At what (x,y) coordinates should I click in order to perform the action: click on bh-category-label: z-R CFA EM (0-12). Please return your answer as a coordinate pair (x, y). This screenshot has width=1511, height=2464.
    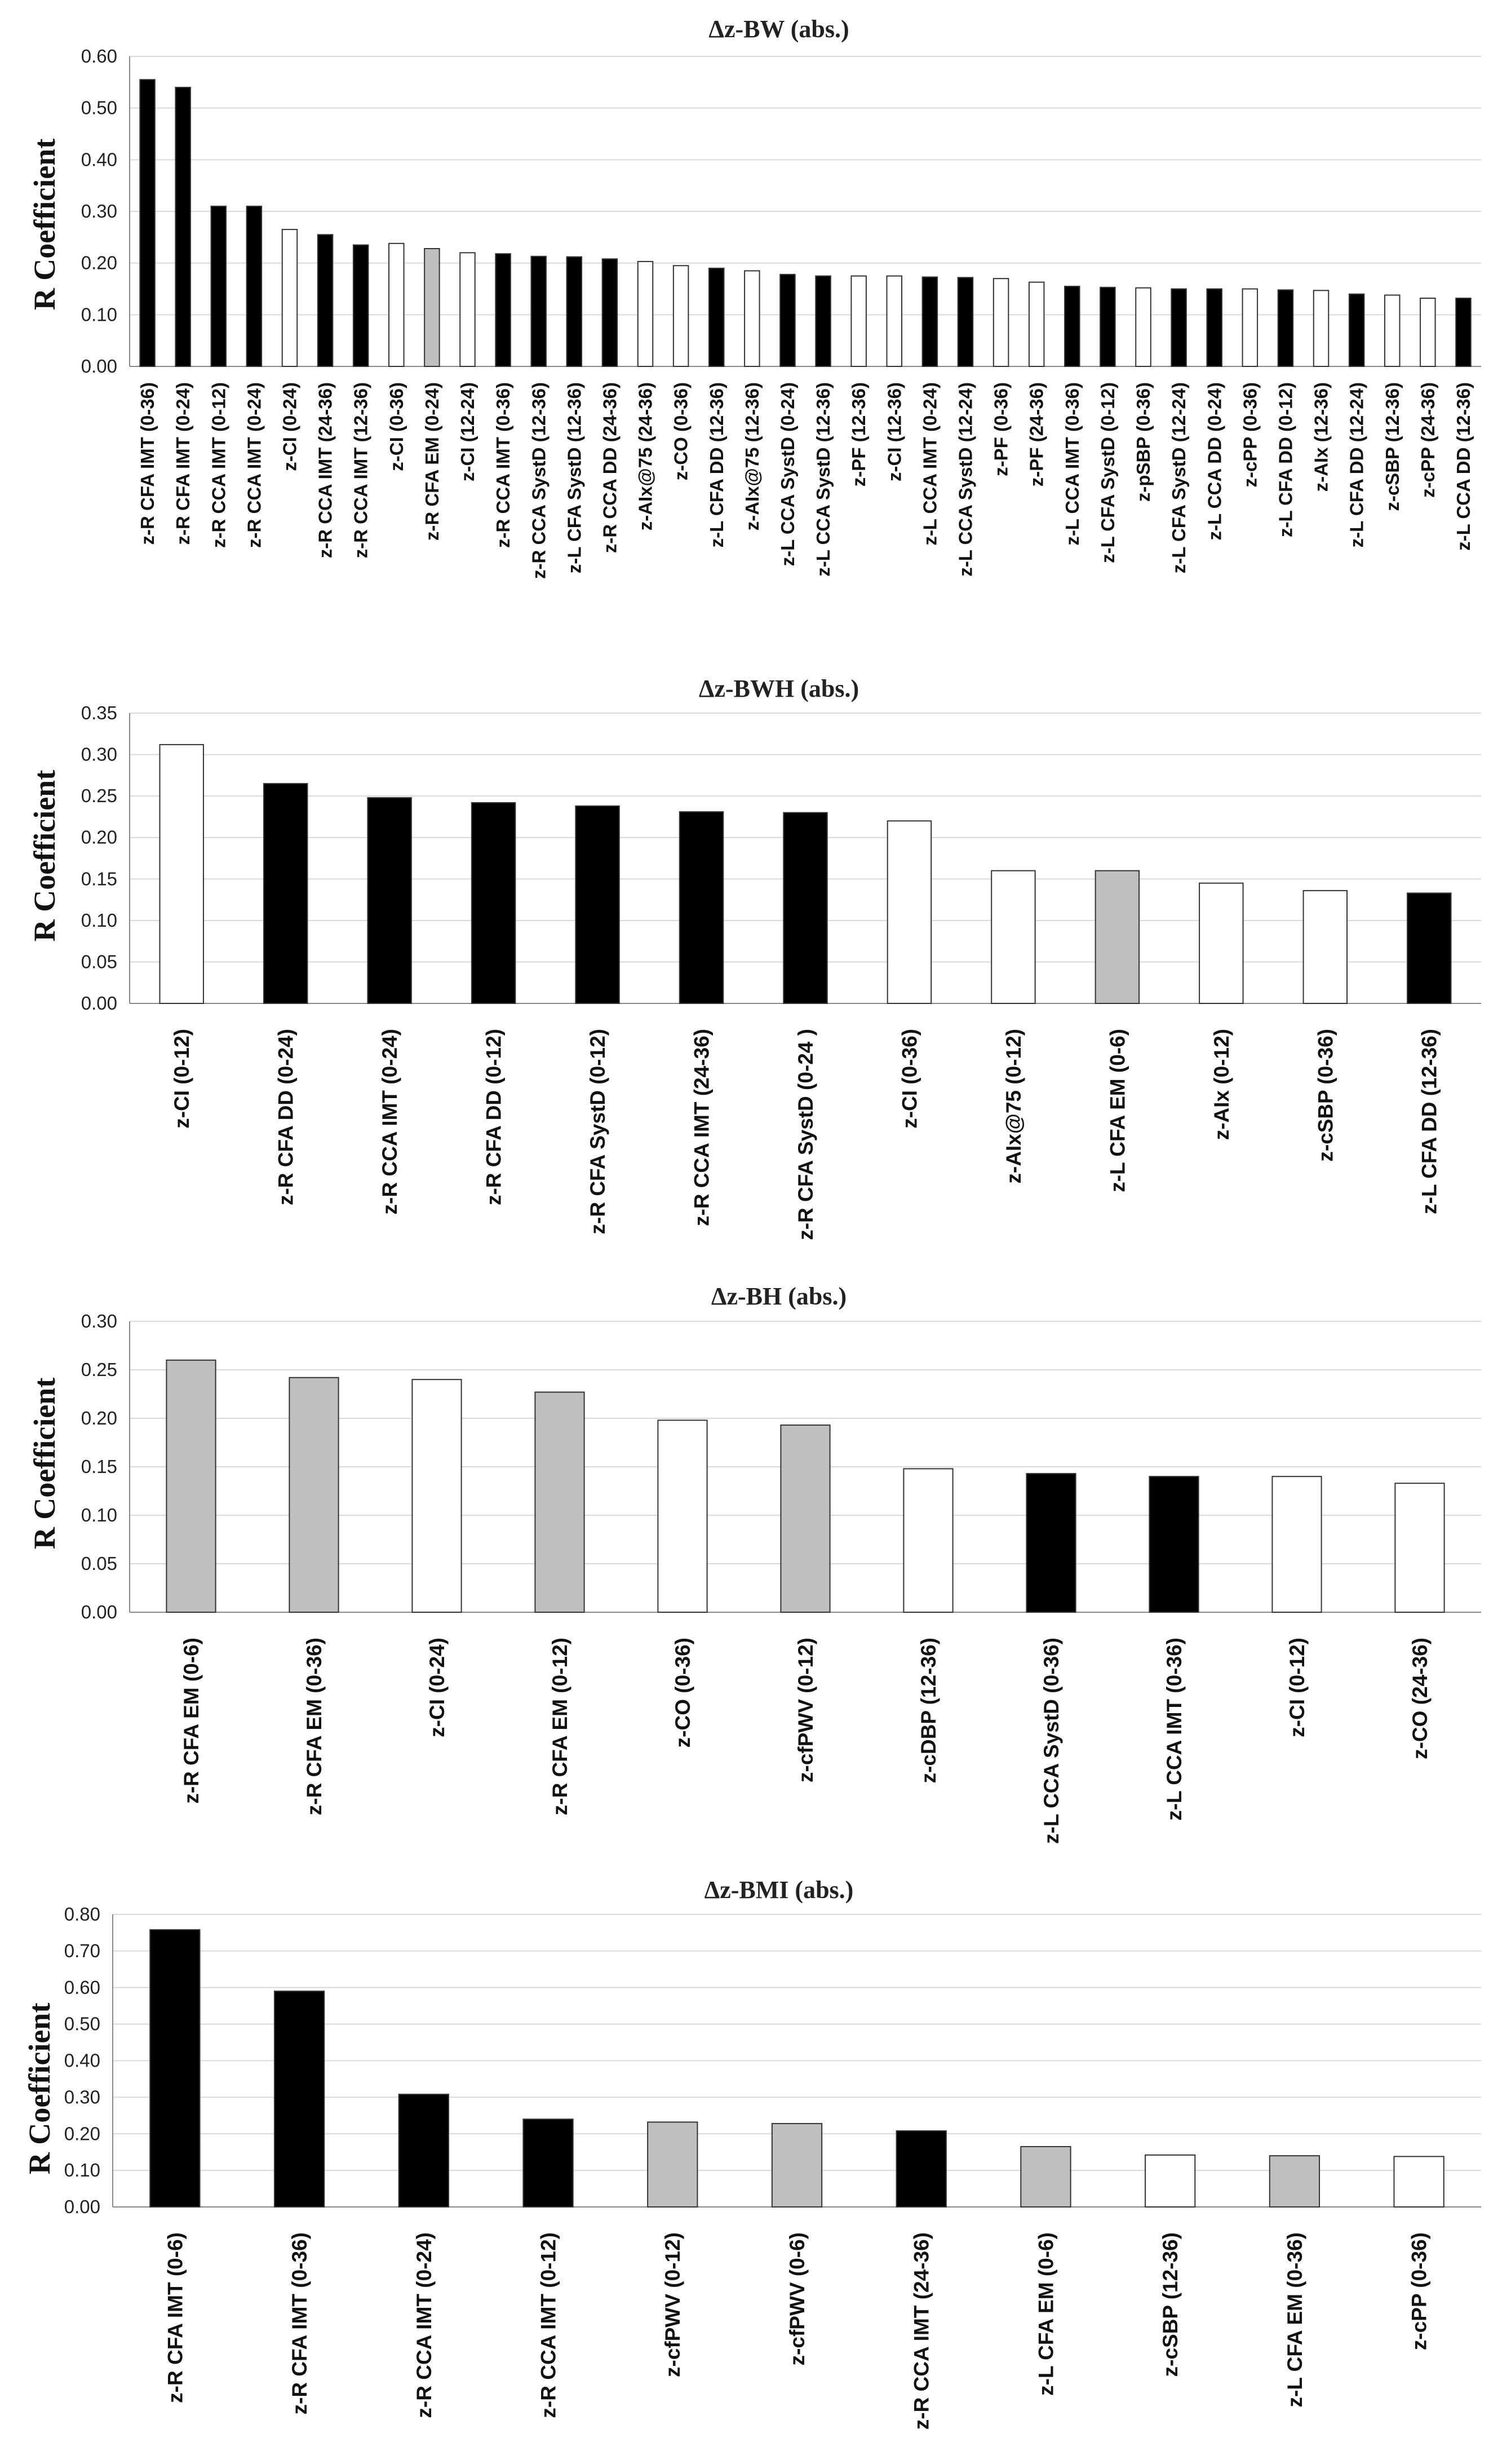
    Looking at the image, I should click on (560, 1726).